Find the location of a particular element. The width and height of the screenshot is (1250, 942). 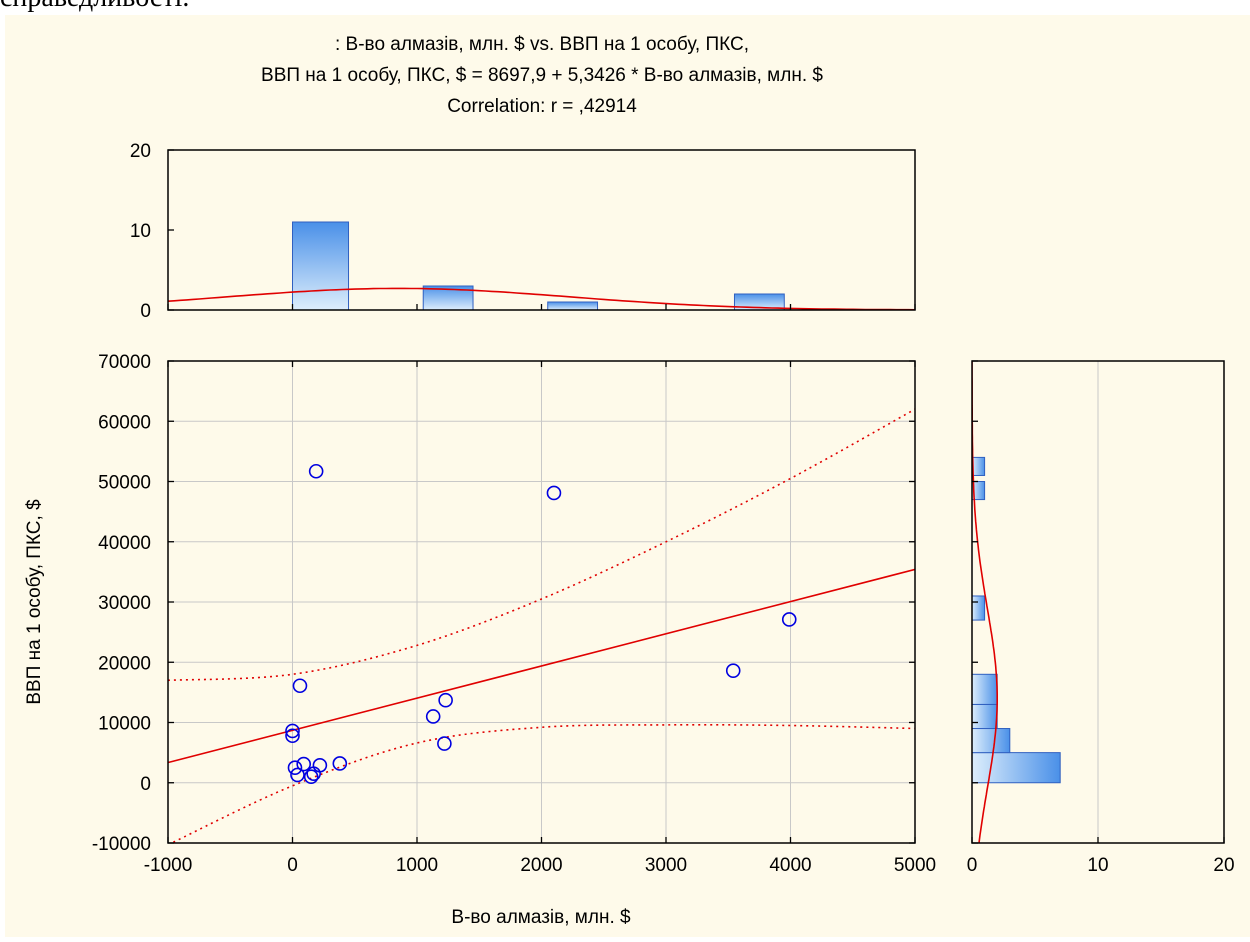

y-tick-label: 30000 is located at coordinates (124, 603).